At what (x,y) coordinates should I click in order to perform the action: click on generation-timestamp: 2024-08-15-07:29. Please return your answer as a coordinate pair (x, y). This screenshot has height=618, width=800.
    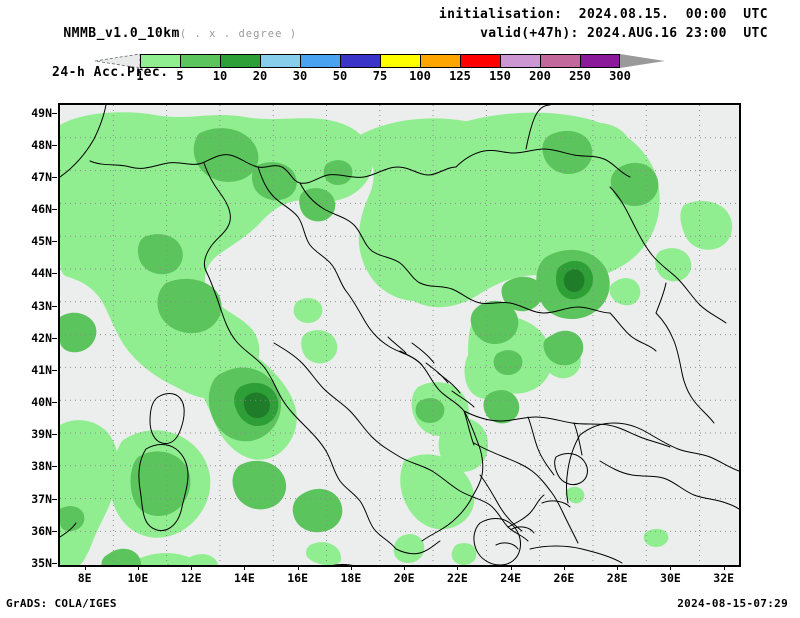
    Looking at the image, I should click on (732, 603).